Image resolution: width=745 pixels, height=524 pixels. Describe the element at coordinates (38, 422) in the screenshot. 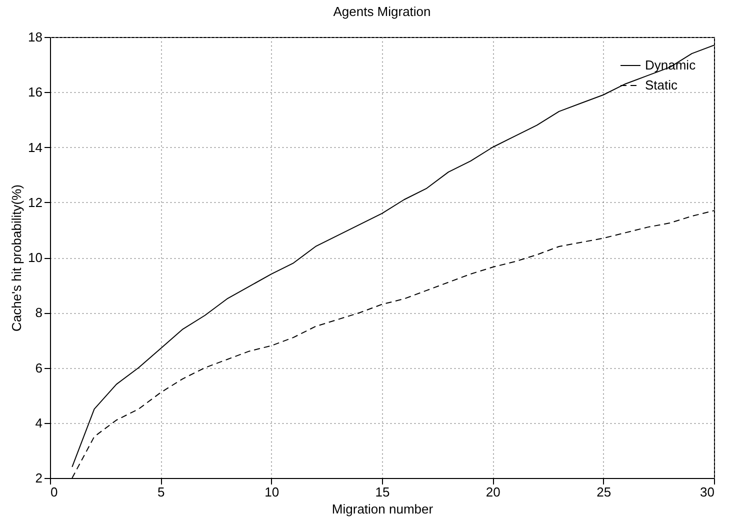

I see `y-tick-label: 4` at that location.